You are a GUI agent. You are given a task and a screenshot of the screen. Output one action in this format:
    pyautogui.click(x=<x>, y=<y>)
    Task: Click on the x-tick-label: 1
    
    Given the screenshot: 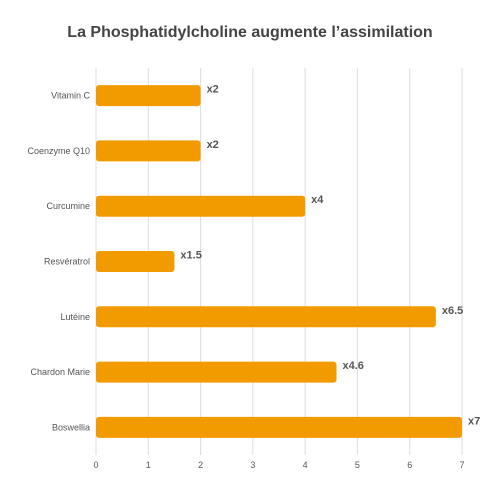 What is the action you would take?
    pyautogui.click(x=148, y=465)
    